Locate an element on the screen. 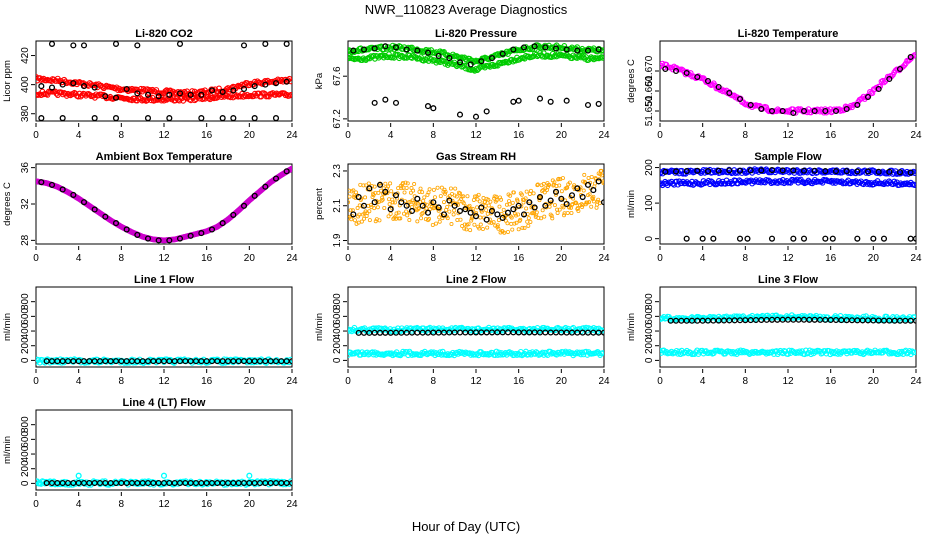 This screenshot has height=540, width=936. chart-panel-6: Sample Flow 0 4 8 12 16 20 24 0 100 200 ml/min is located at coordinates (774, 207).